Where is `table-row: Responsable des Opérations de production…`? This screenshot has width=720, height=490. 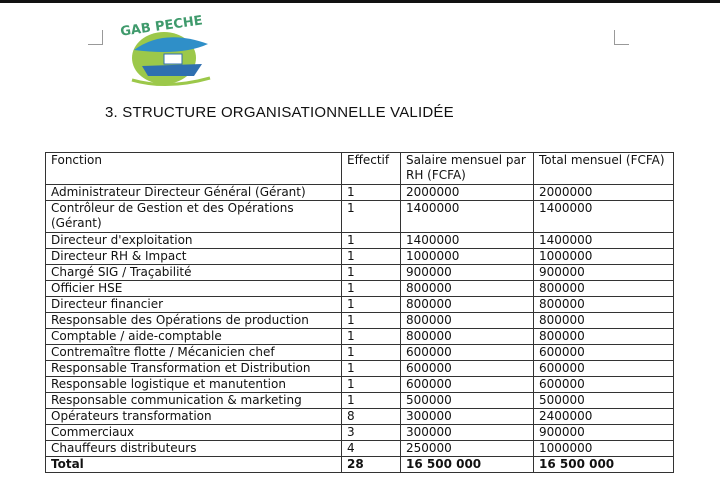 table-row: Responsable des Opérations de production… is located at coordinates (359, 320).